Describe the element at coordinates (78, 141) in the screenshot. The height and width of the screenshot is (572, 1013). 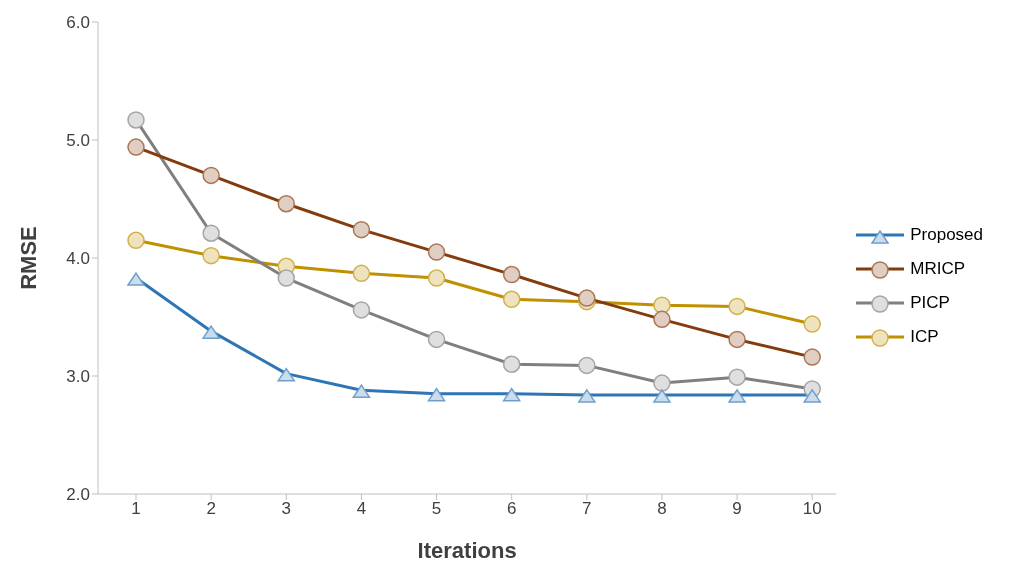
I see `y-tick-label: 5.0` at that location.